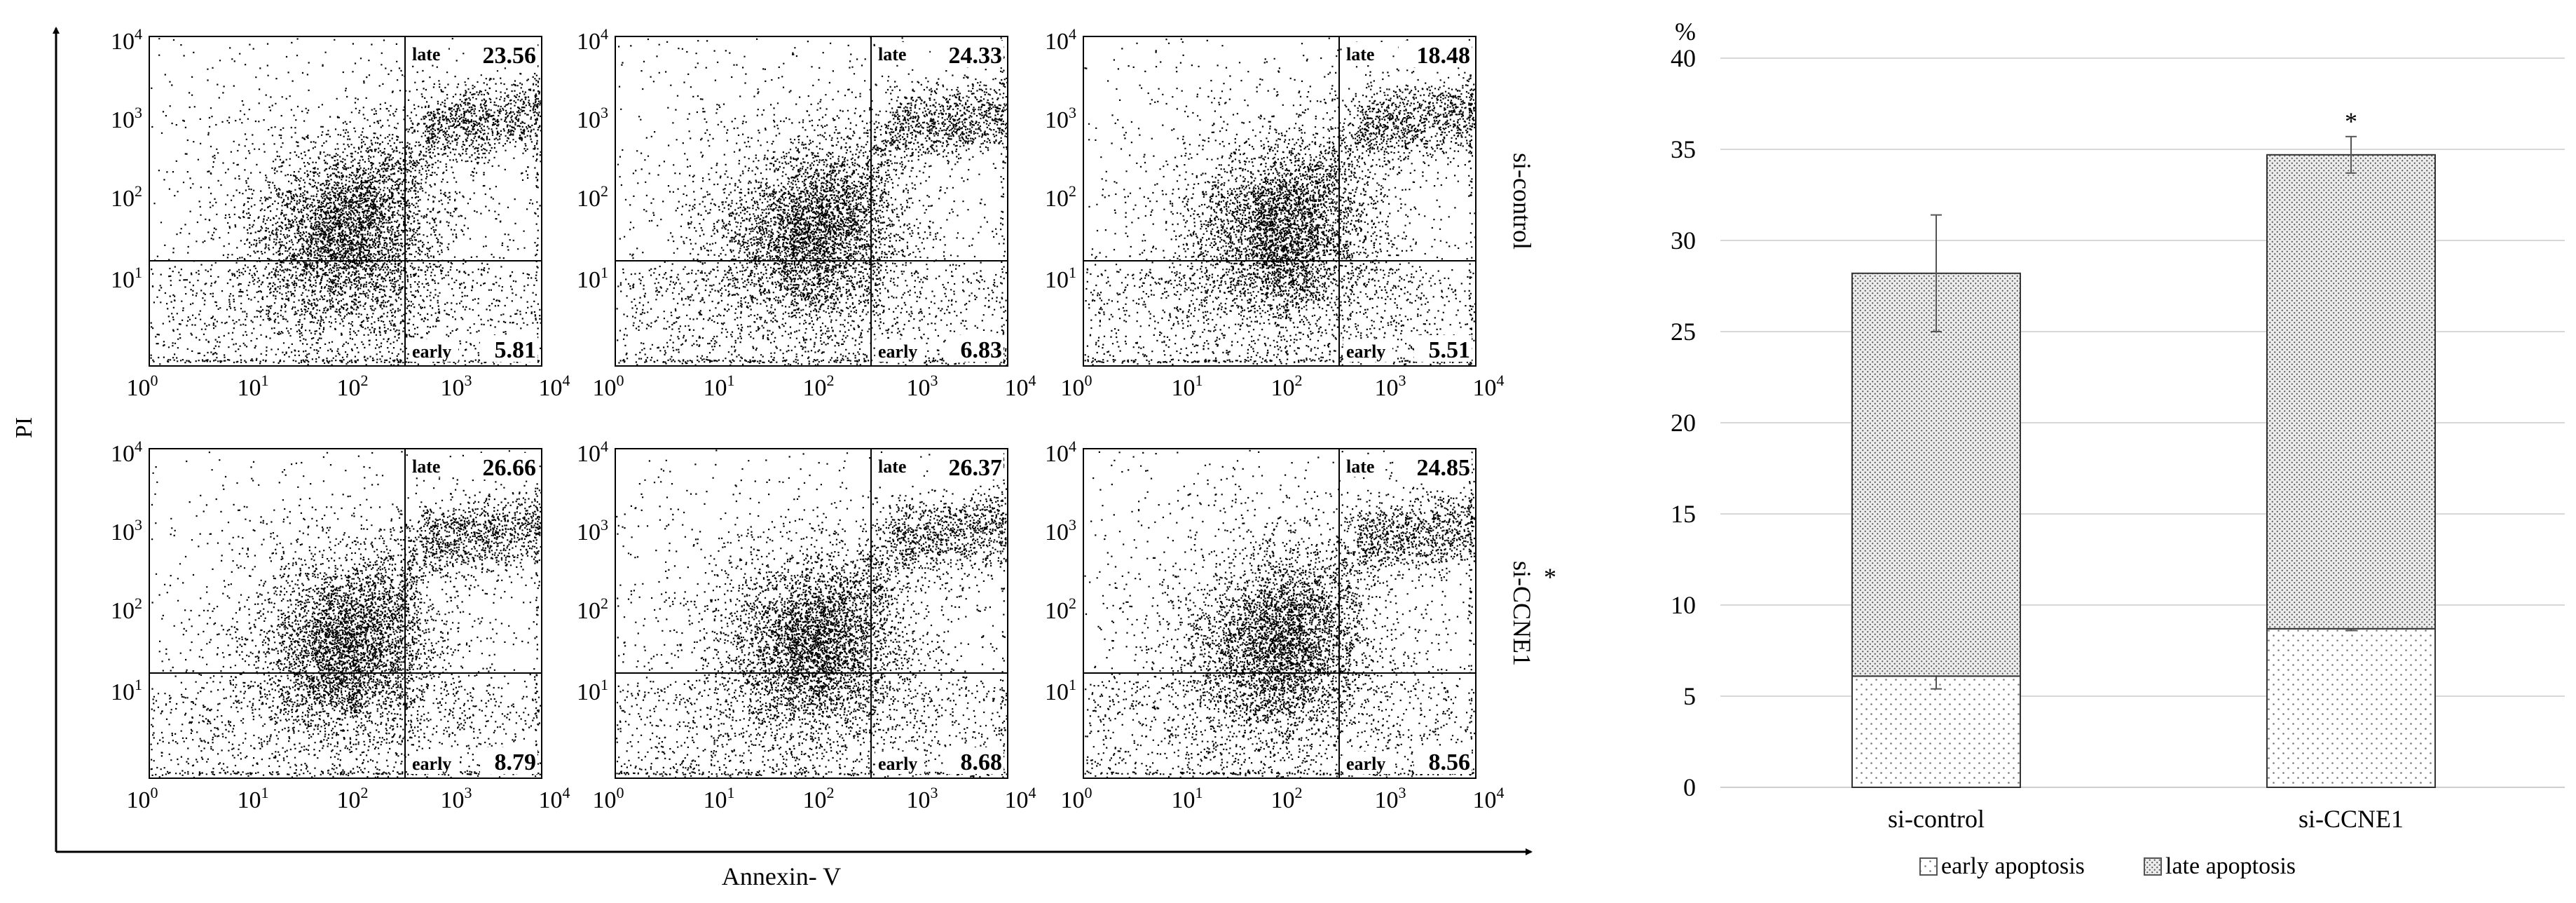  I want to click on y-tick-label: 5, so click(1690, 696).